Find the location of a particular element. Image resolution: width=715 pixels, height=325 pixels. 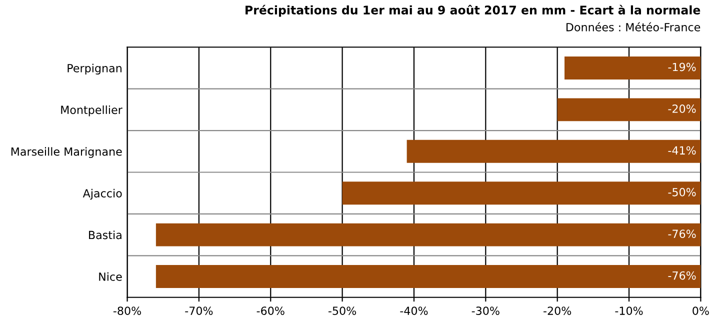

y-tick-label: Perpignan is located at coordinates (95, 69).